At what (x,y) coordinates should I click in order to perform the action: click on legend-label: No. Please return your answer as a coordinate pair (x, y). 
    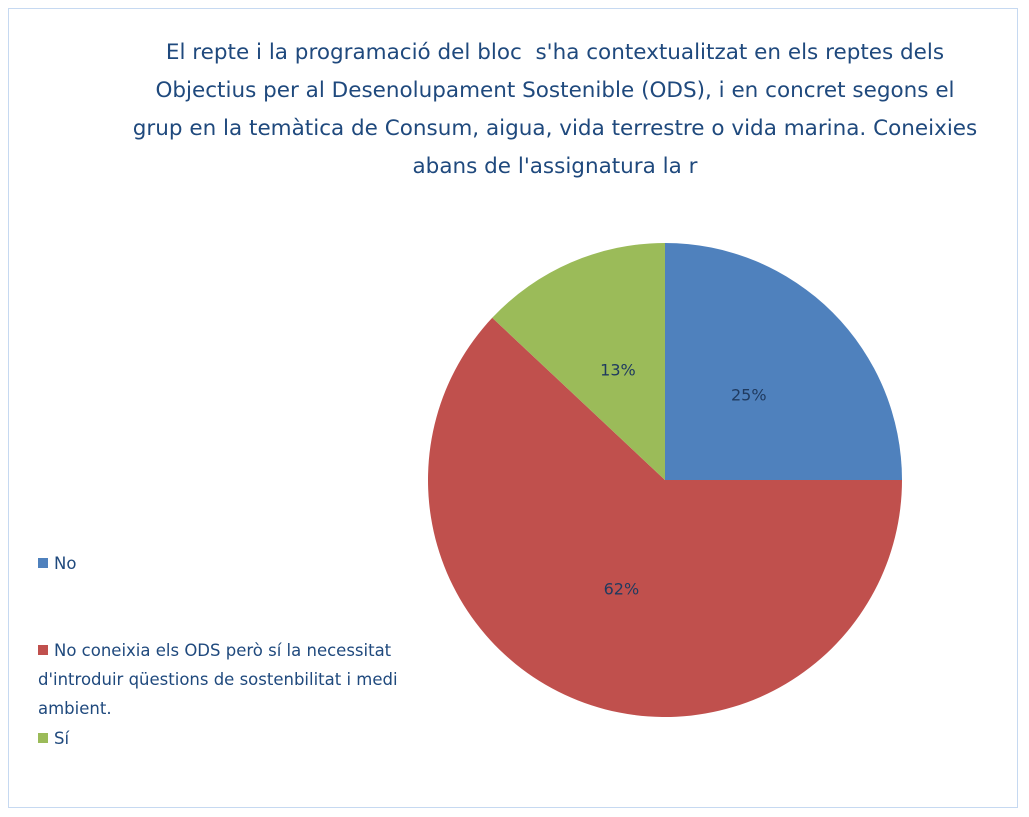
    Looking at the image, I should click on (65, 563).